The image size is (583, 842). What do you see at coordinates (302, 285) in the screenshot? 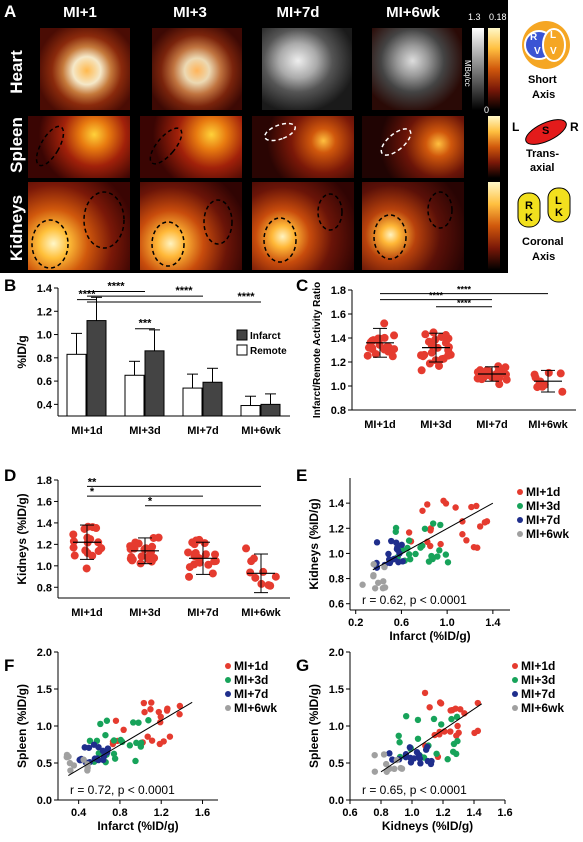
I see `panel-label-c: C` at bounding box center [302, 285].